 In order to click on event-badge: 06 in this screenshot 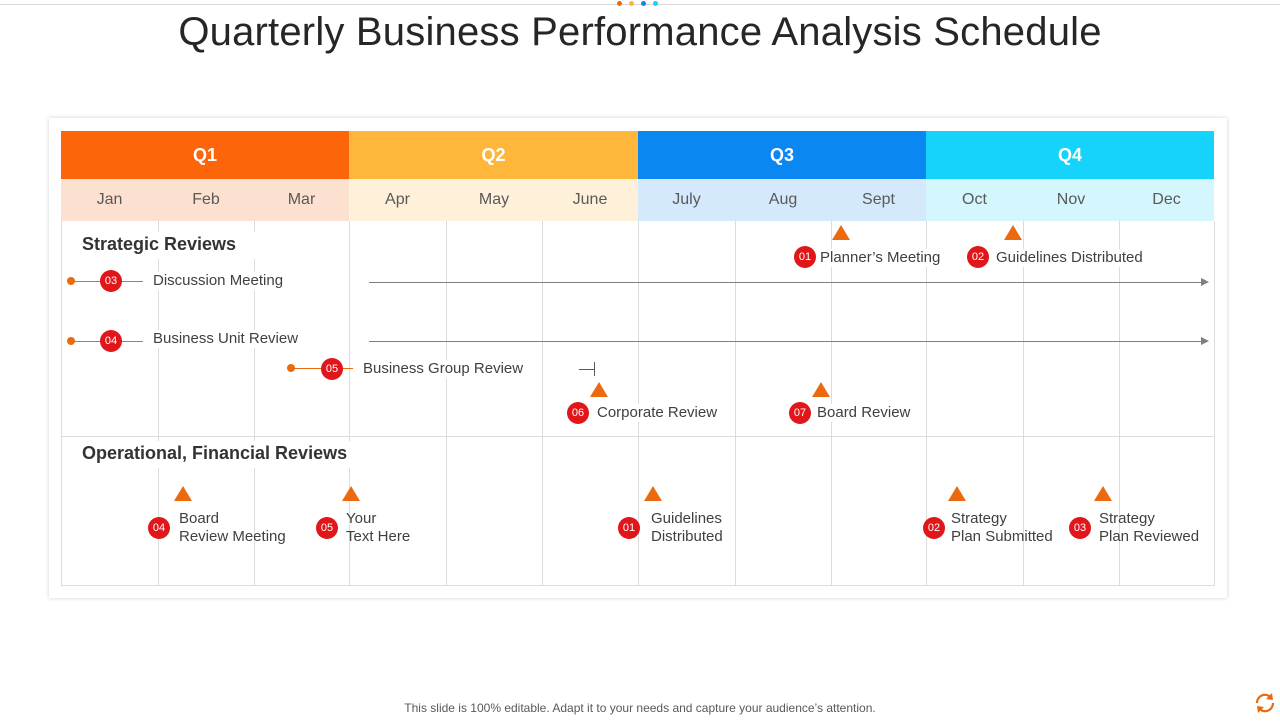, I will do `click(578, 413)`.